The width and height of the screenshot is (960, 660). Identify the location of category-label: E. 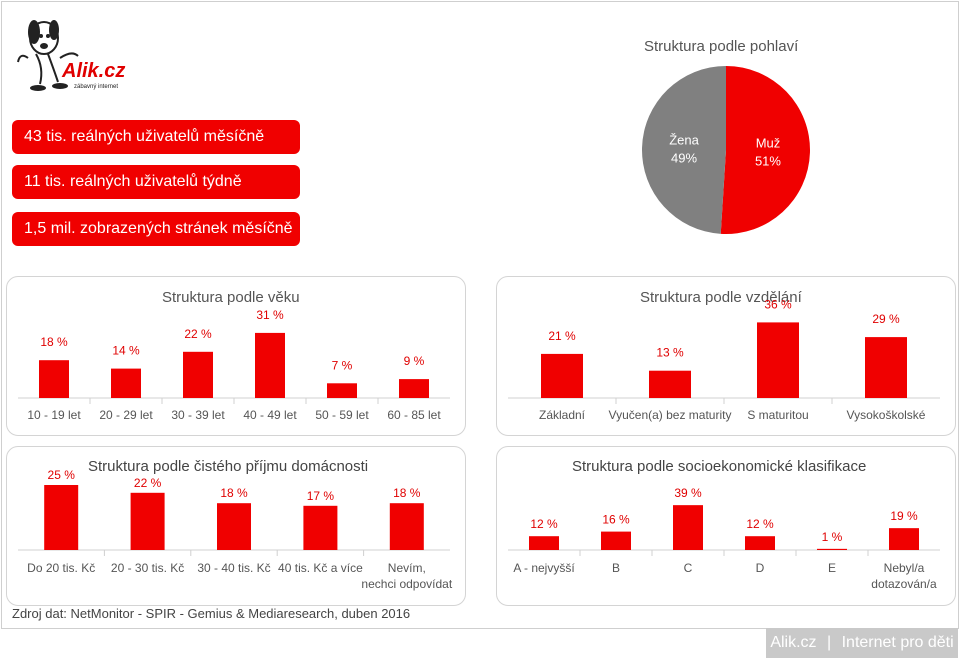
(832, 568).